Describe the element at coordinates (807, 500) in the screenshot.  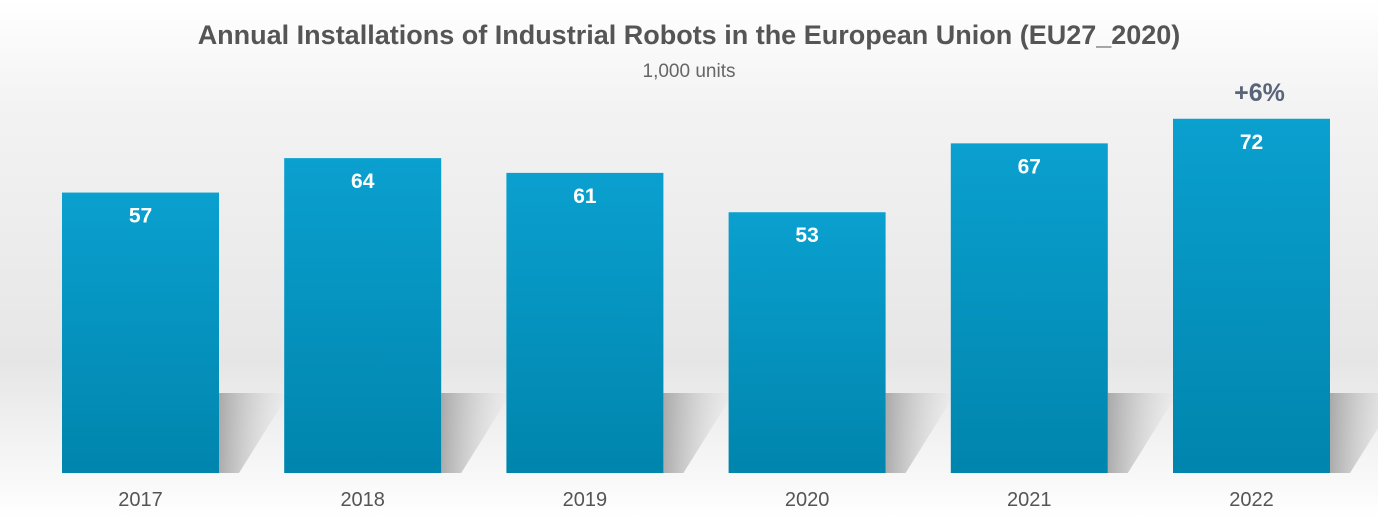
I see `x-tick-label: 2020` at that location.